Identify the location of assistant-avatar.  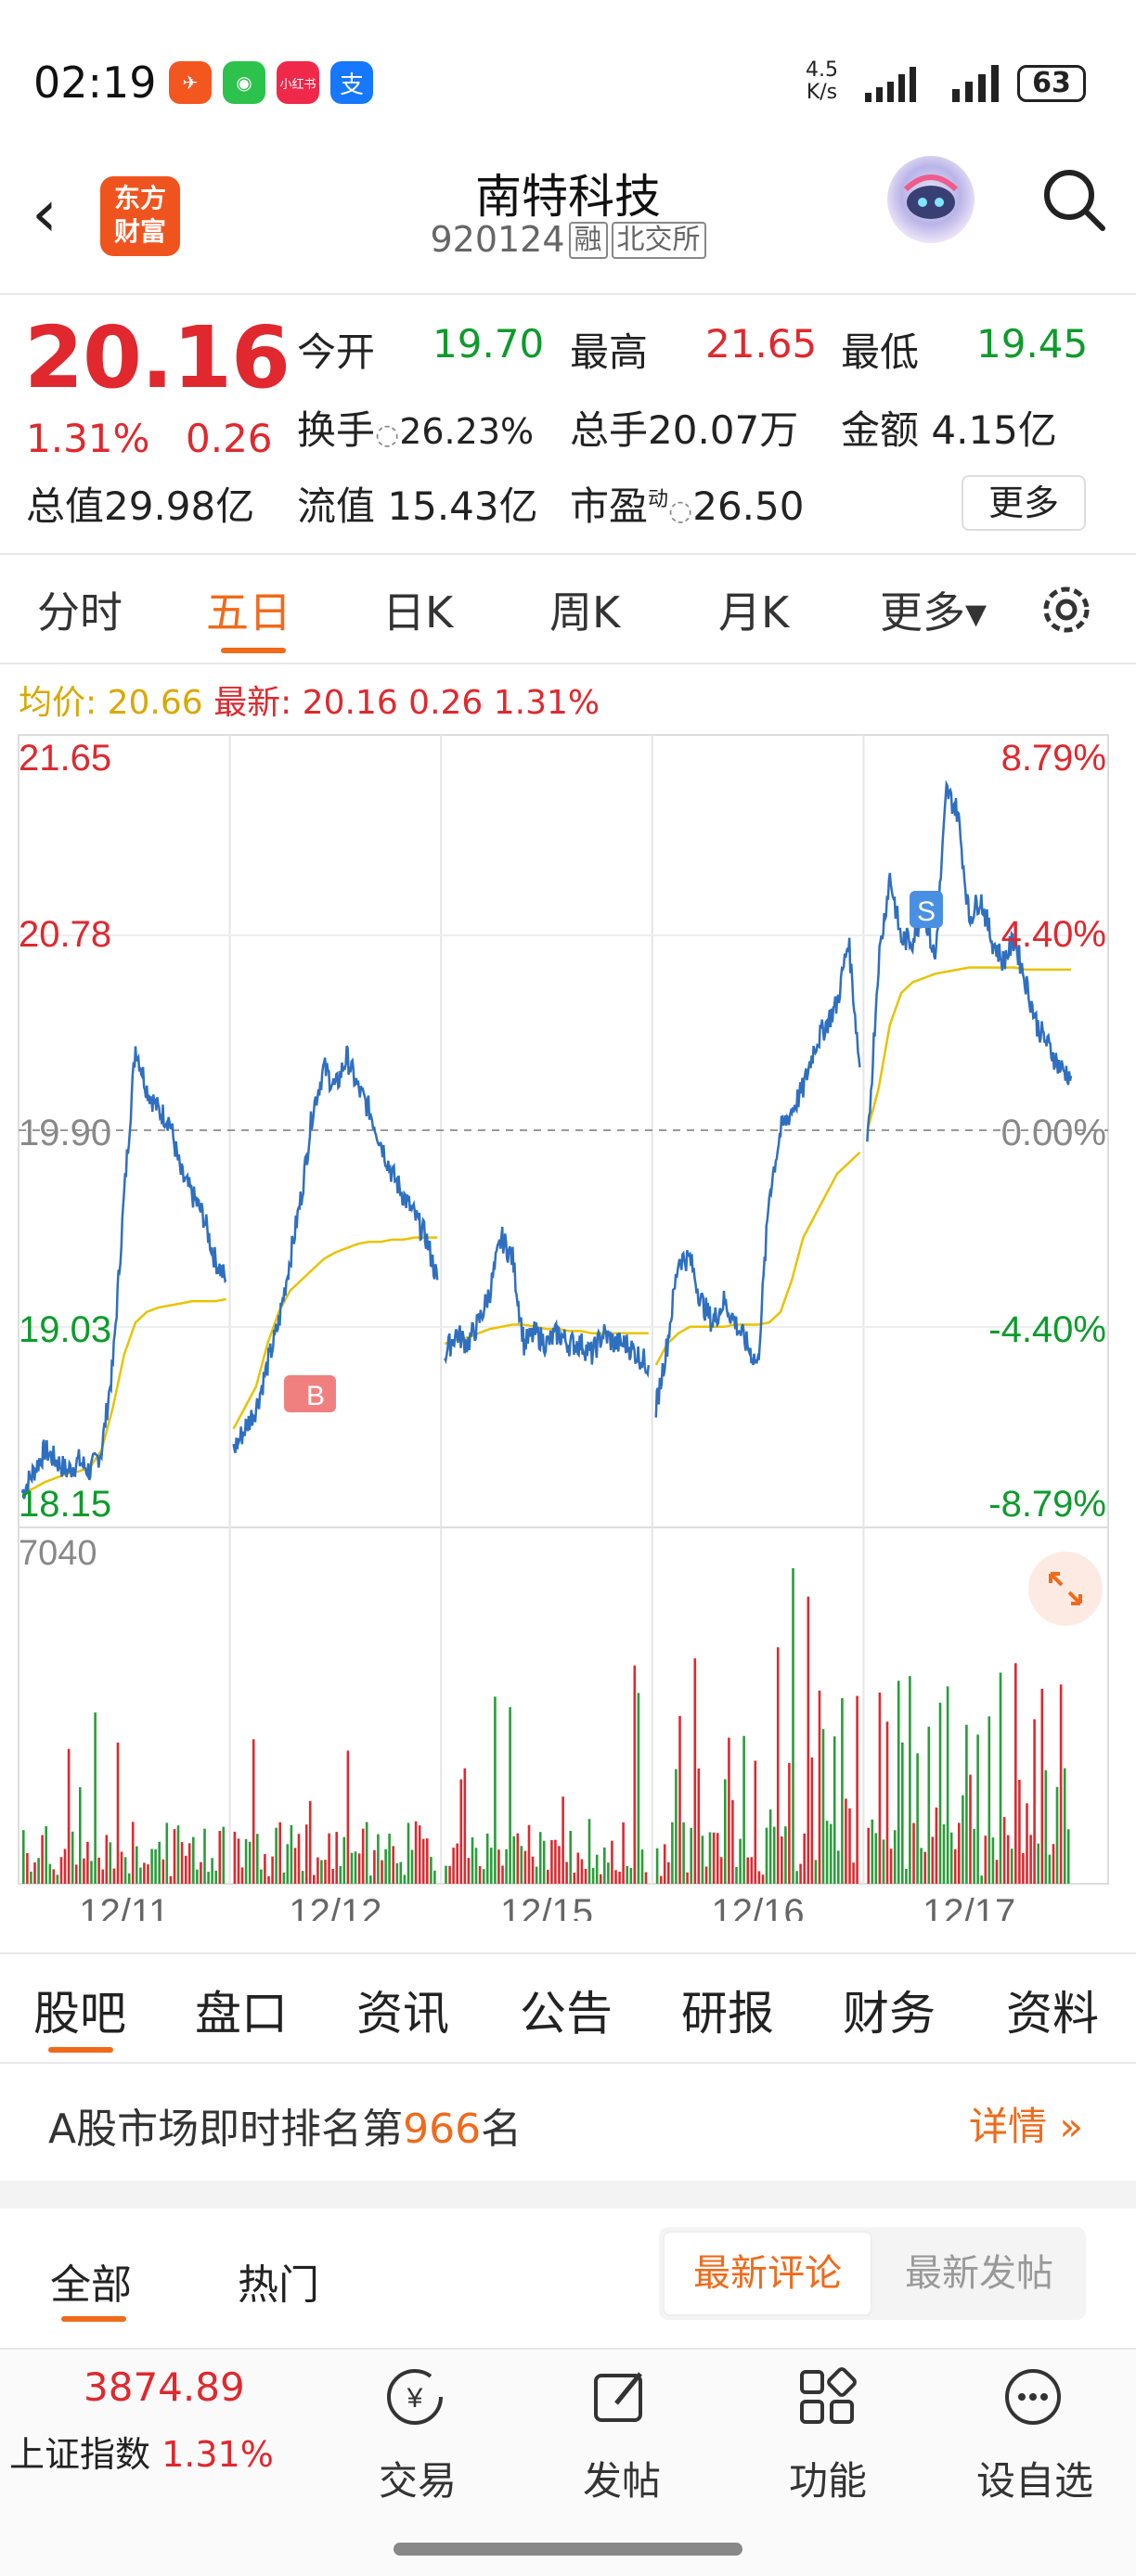
(931, 199).